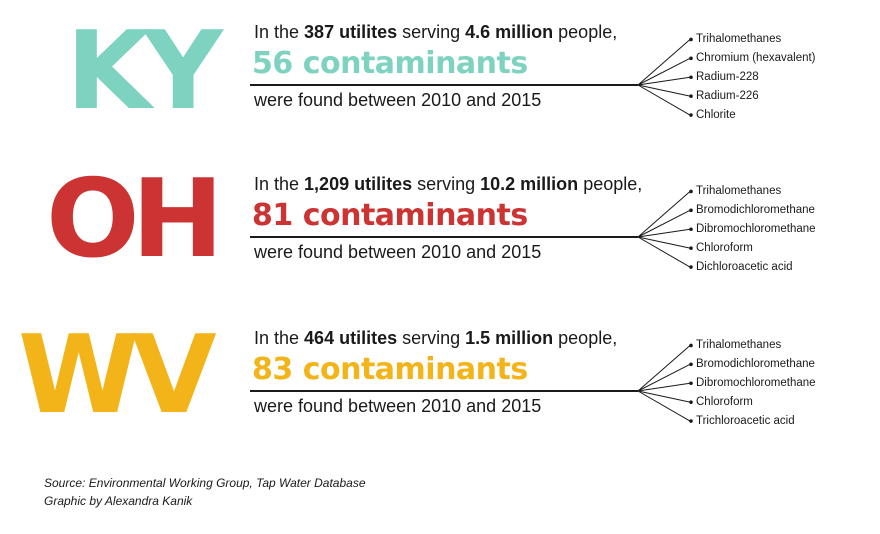 This screenshot has width=880, height=534. Describe the element at coordinates (390, 369) in the screenshot. I see `contaminant-count: 83 contaminants` at that location.